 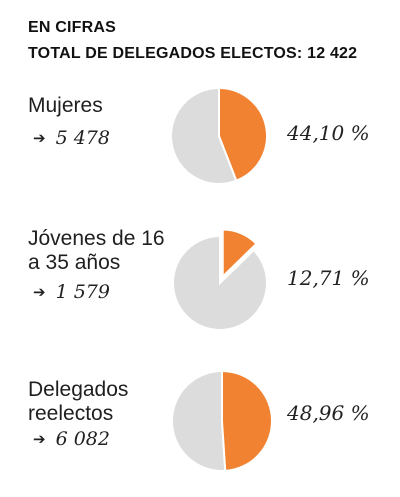 I want to click on count-women: ➔ 5 478, so click(x=71, y=138).